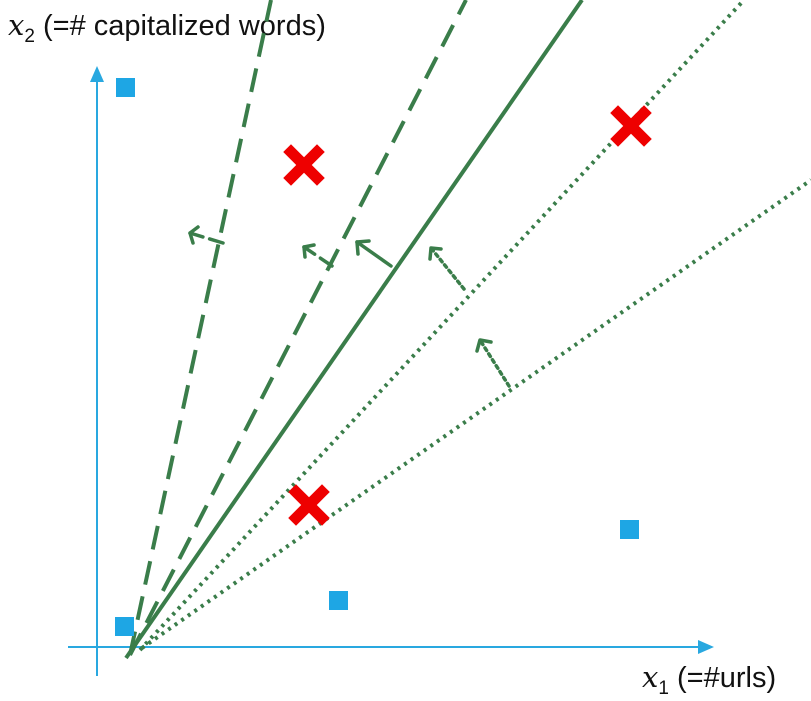 This screenshot has width=811, height=701. I want to click on normal-arrow-dotted-upper, so click(447, 268).